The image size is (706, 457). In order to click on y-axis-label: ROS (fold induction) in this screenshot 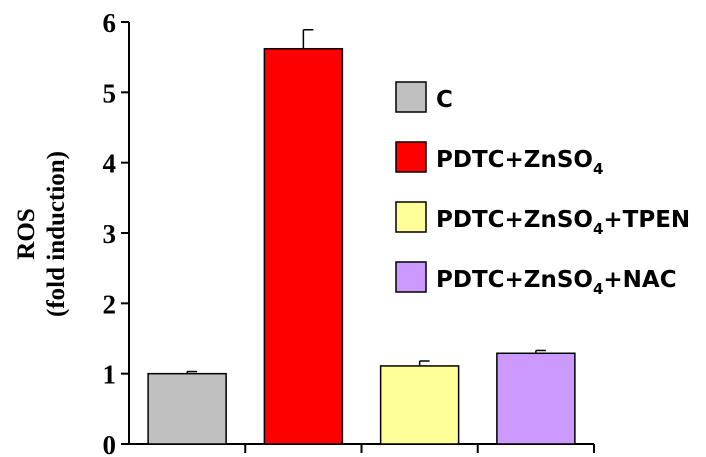, I will do `click(41, 234)`.